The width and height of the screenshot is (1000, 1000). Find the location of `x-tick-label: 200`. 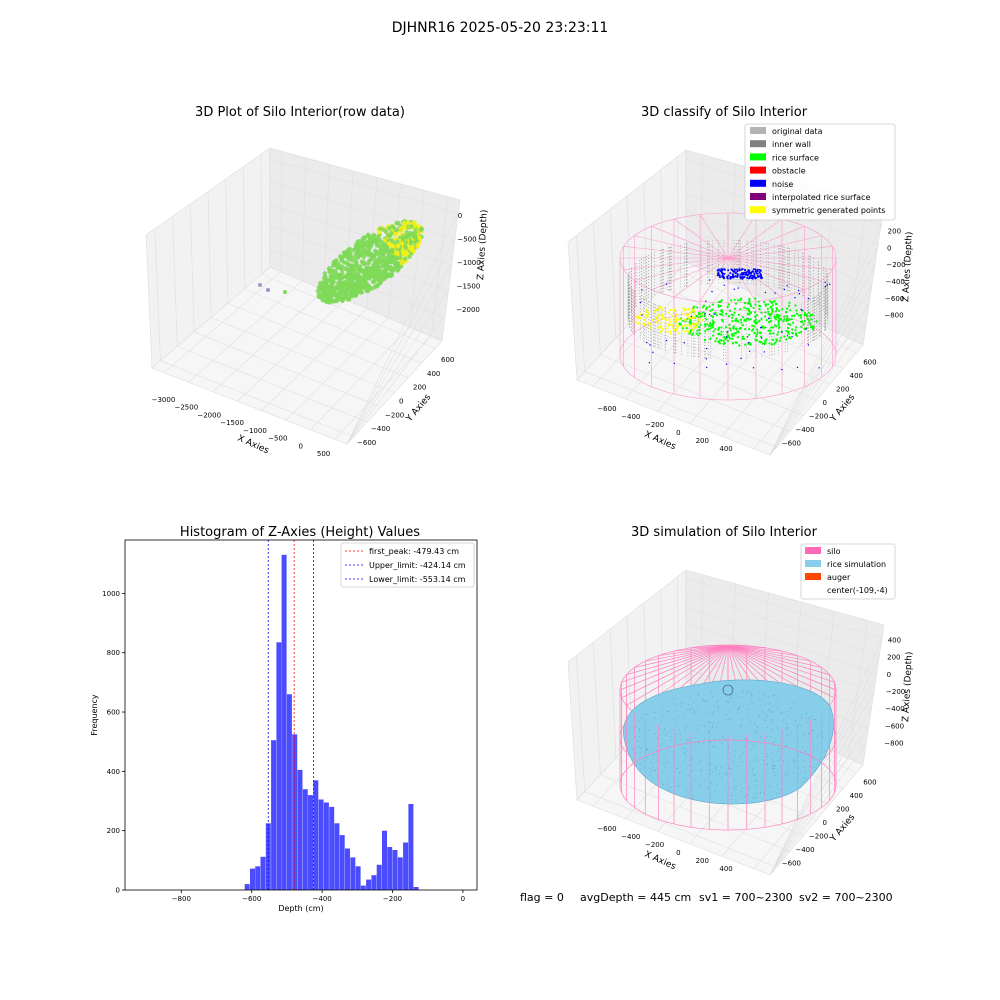

x-tick-label: 200 is located at coordinates (702, 441).